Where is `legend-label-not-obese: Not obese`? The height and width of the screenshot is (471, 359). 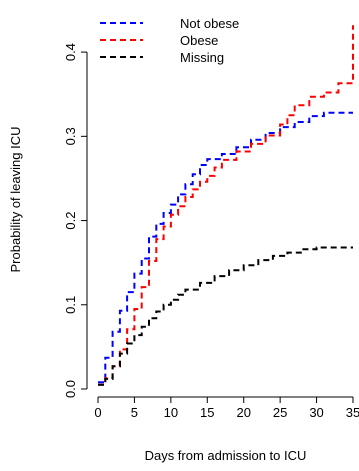
legend-label-not-obese: Not obese is located at coordinates (209, 23).